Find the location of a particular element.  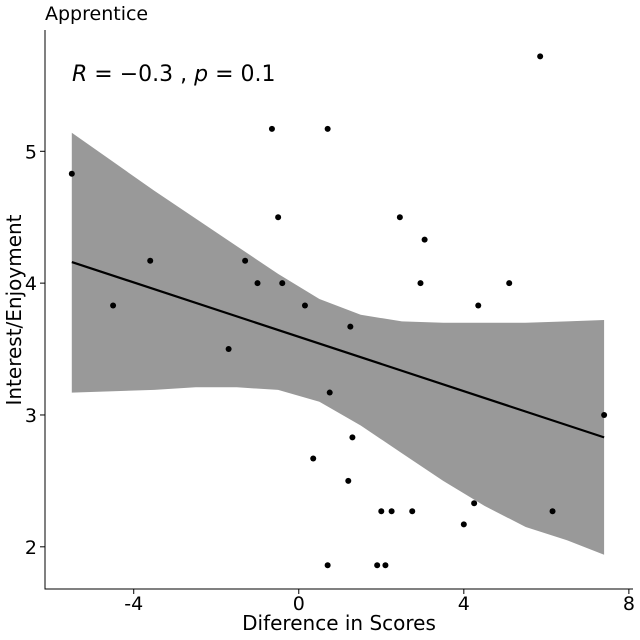

correlation-annotation: R = −0.3 , p = 0.1 is located at coordinates (174, 74).